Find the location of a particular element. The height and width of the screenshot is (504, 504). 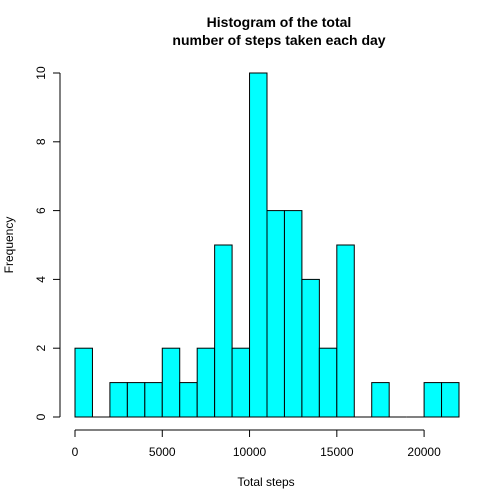

x-tick-label: 5000 is located at coordinates (162, 452).